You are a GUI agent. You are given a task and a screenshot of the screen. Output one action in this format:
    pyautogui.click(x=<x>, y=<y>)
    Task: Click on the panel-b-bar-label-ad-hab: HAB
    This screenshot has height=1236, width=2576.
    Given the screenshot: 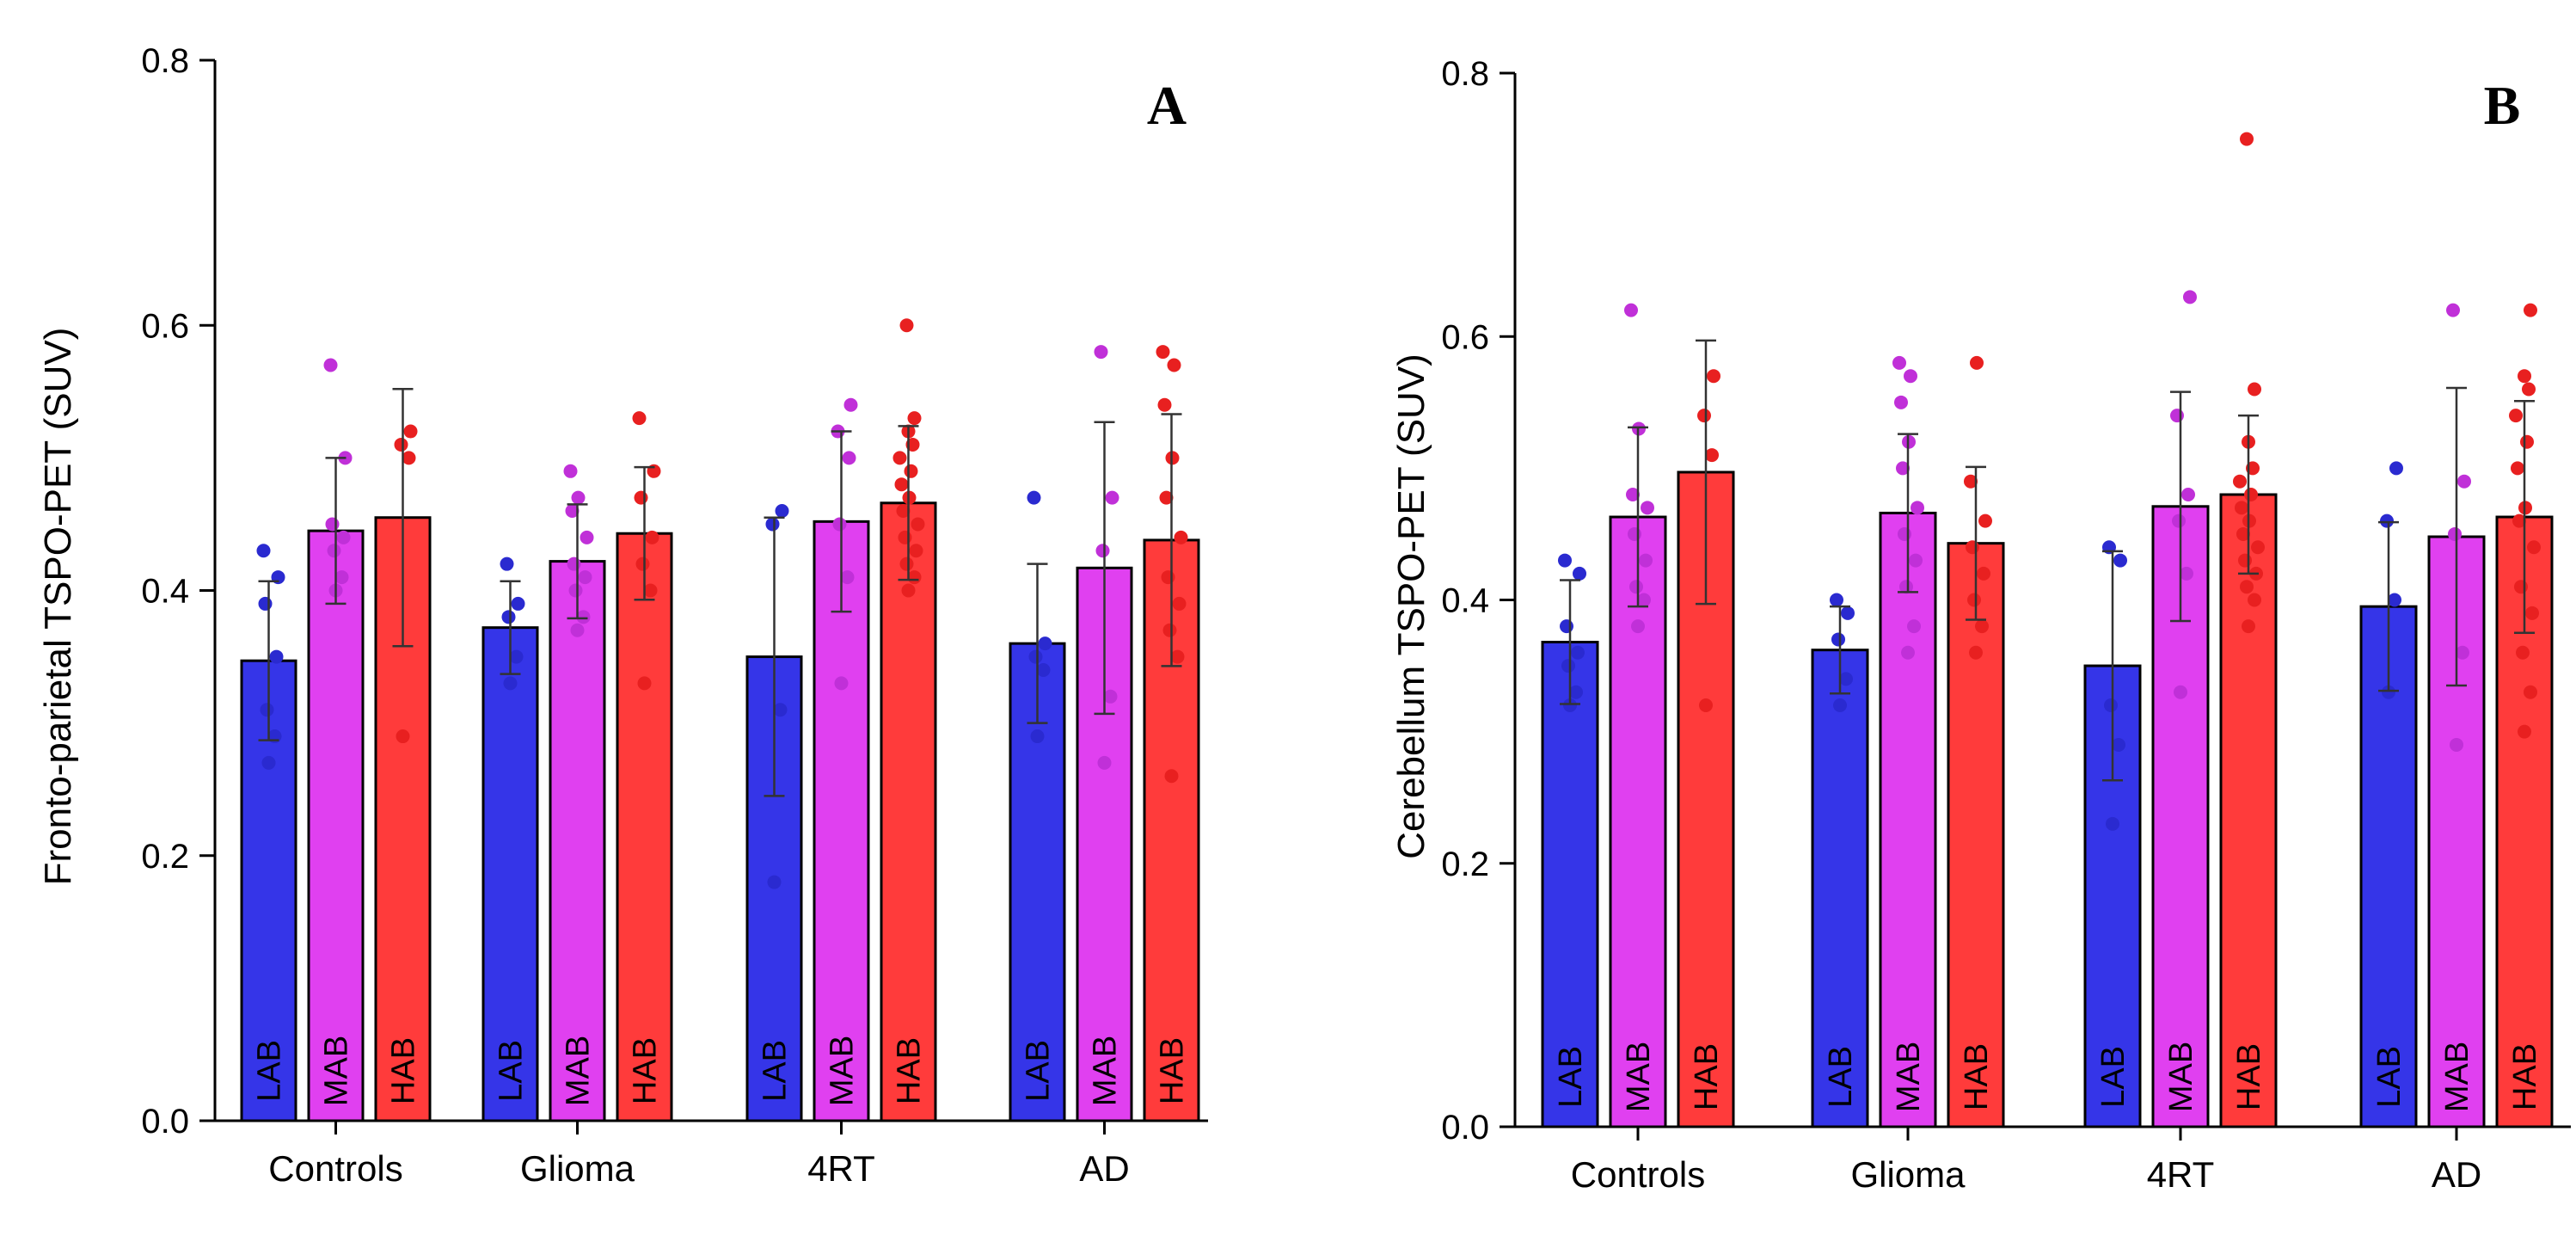 What is the action you would take?
    pyautogui.click(x=2525, y=1076)
    